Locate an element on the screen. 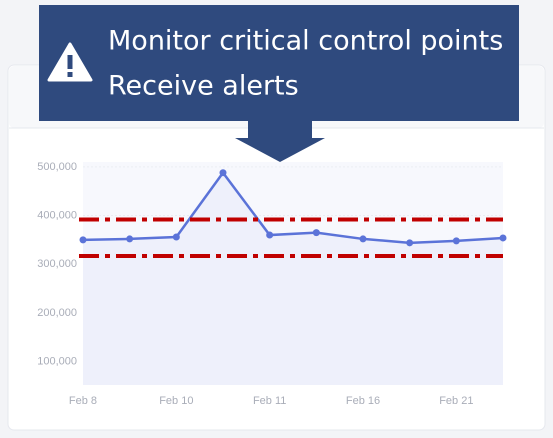  y-tick-label: 200,000 is located at coordinates (57, 313).